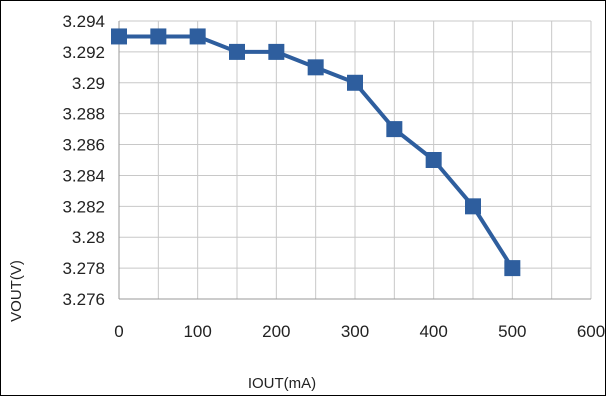 The width and height of the screenshot is (606, 396). I want to click on x-tick-label: 500, so click(512, 331).